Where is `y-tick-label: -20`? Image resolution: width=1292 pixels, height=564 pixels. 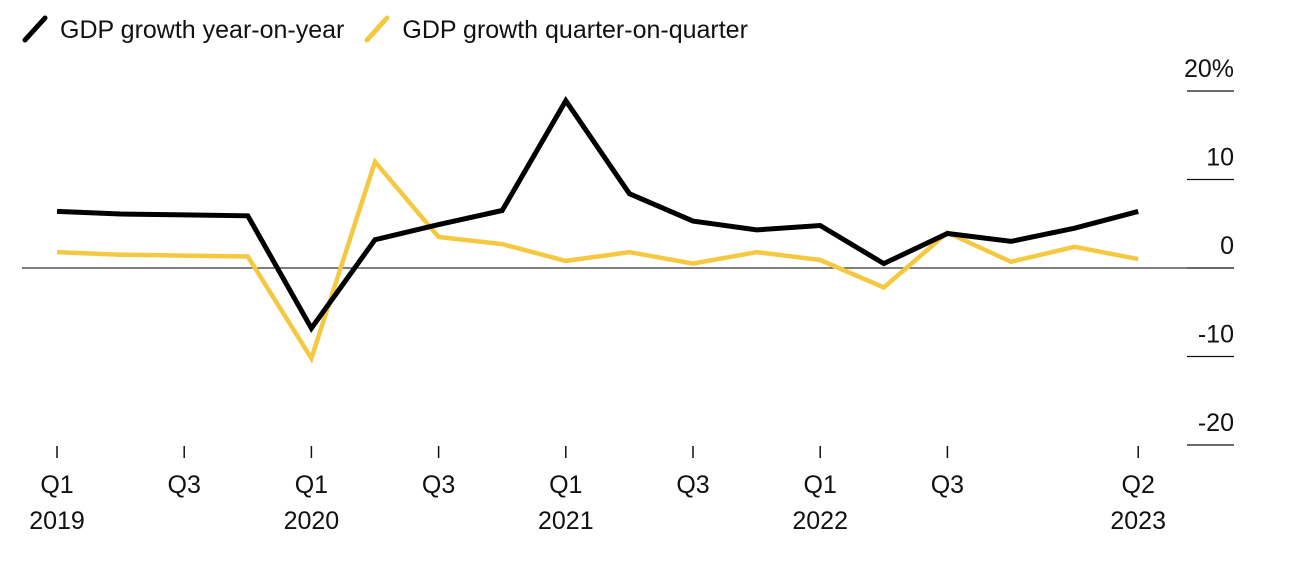
y-tick-label: -20 is located at coordinates (1216, 423).